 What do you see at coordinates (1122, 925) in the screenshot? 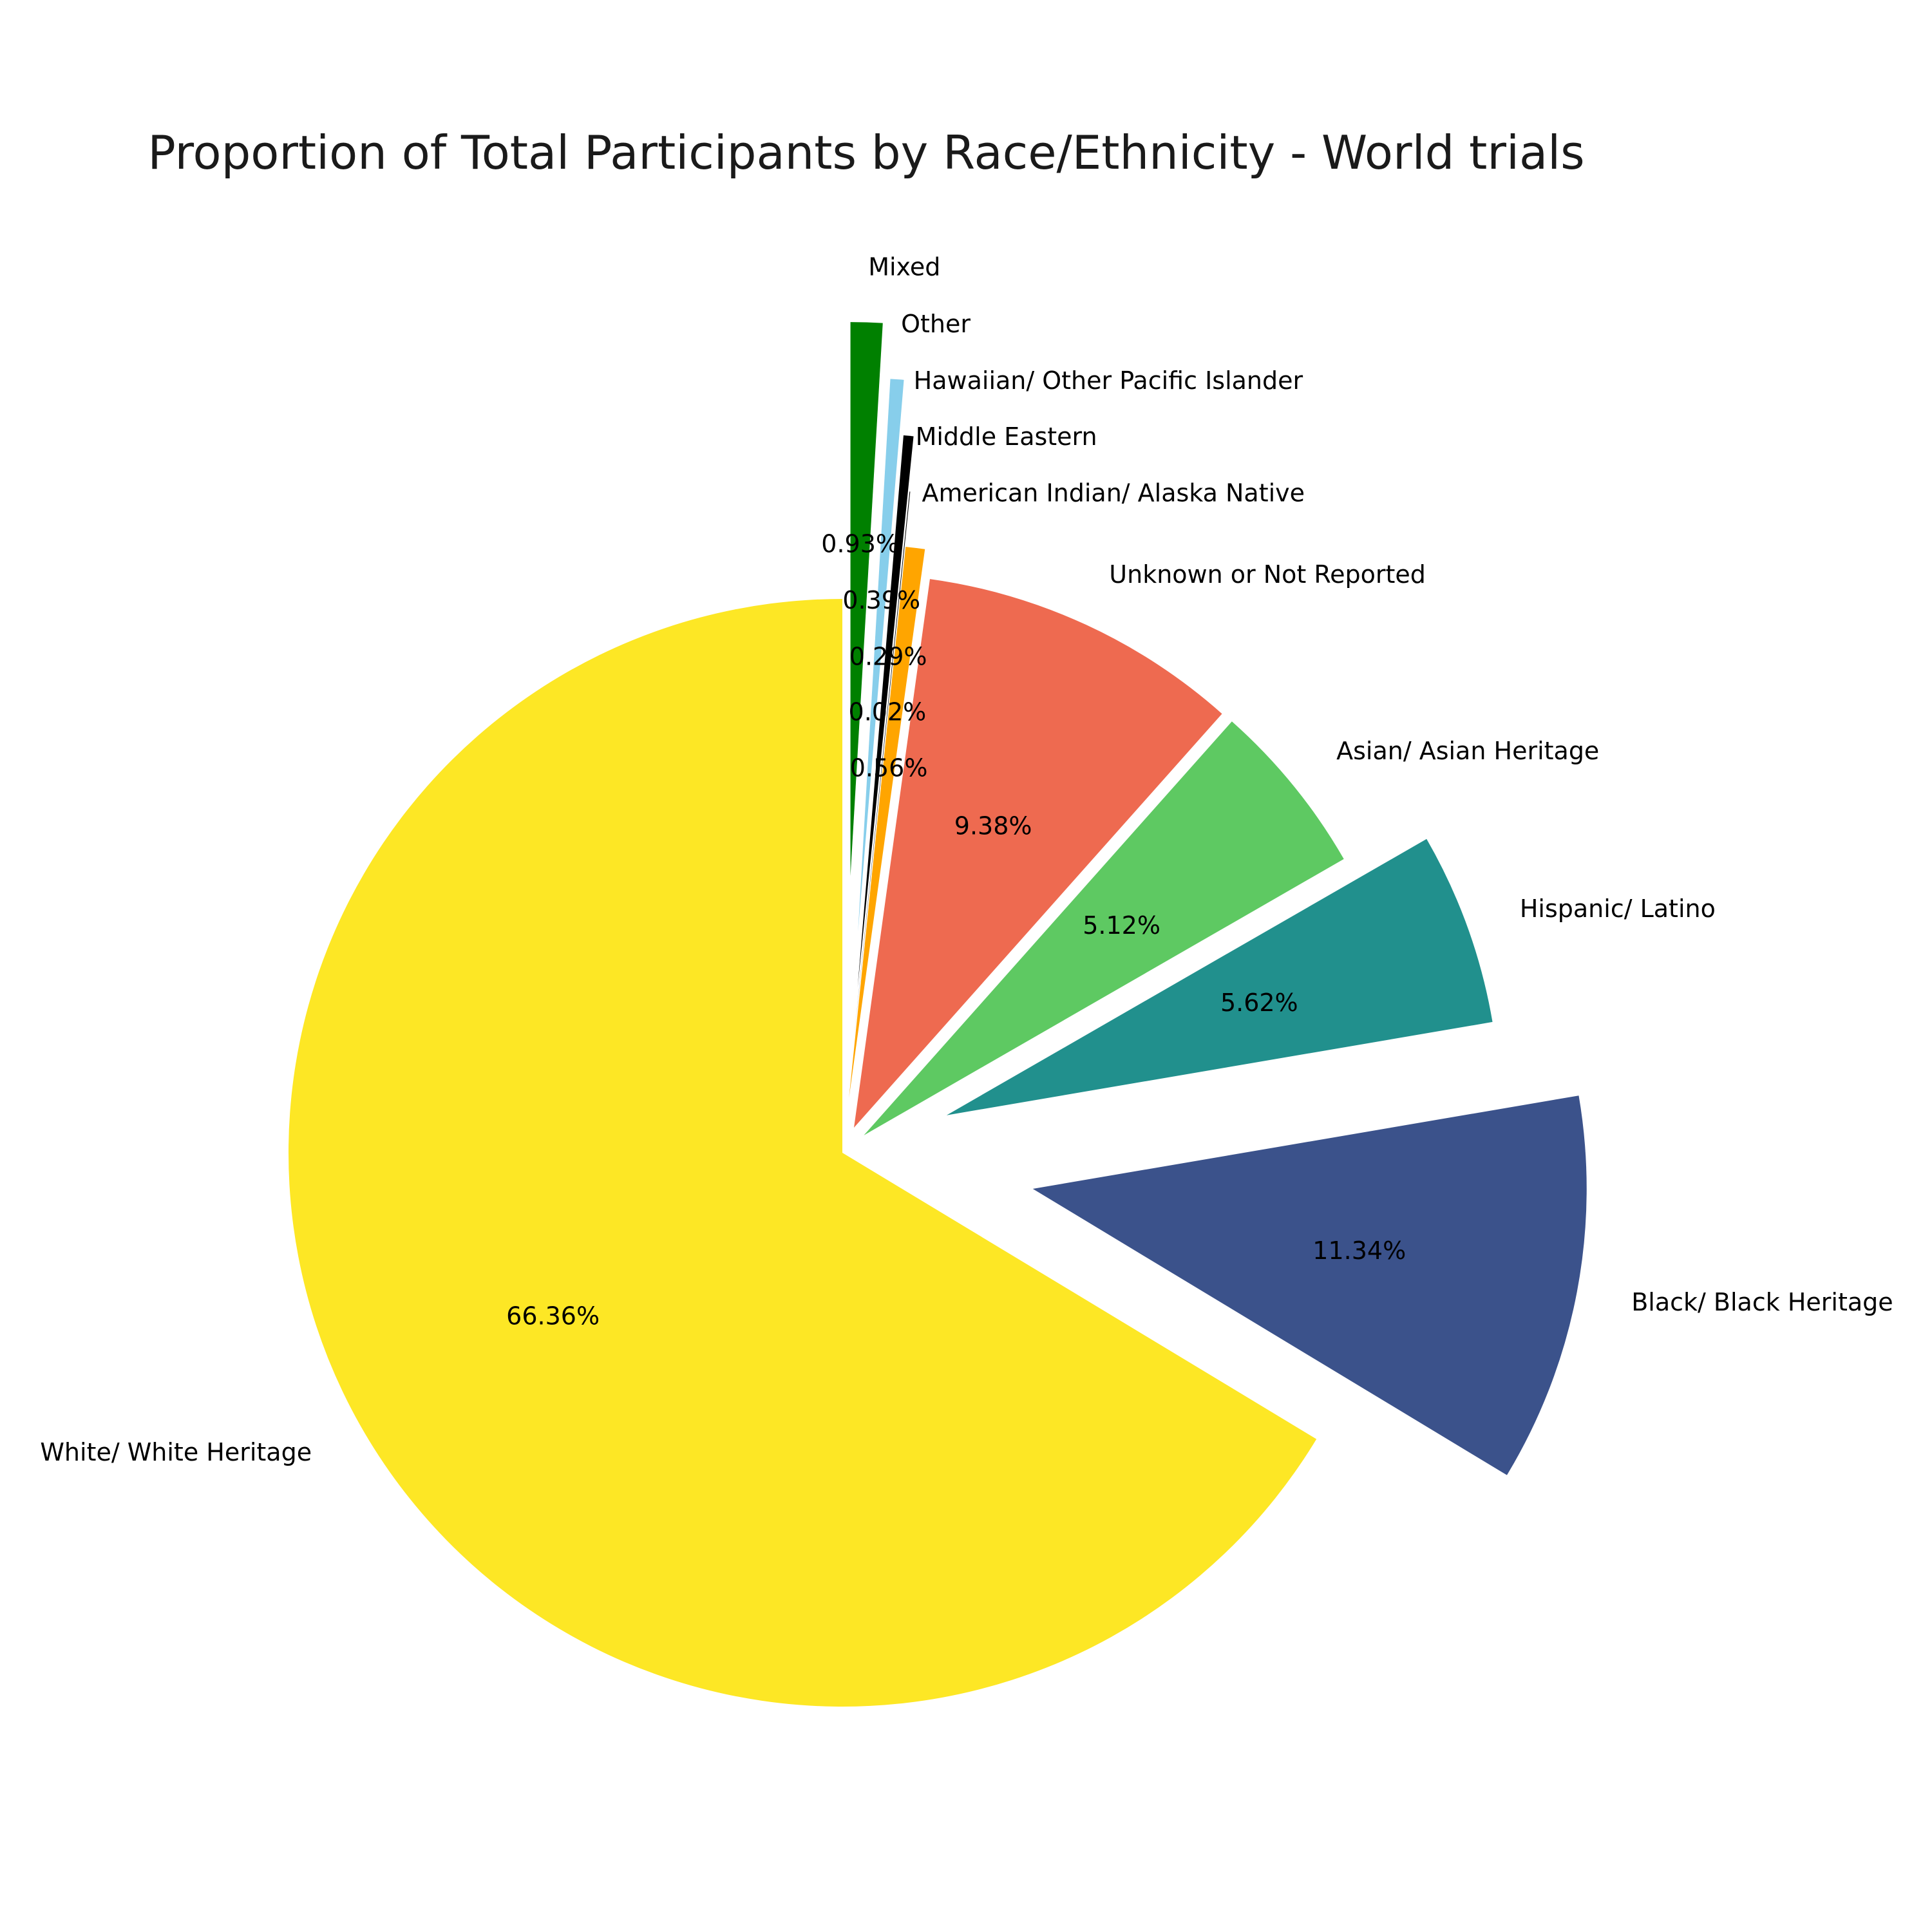
I see `percent-label-asian-asian-heritage: 5.12%` at bounding box center [1122, 925].